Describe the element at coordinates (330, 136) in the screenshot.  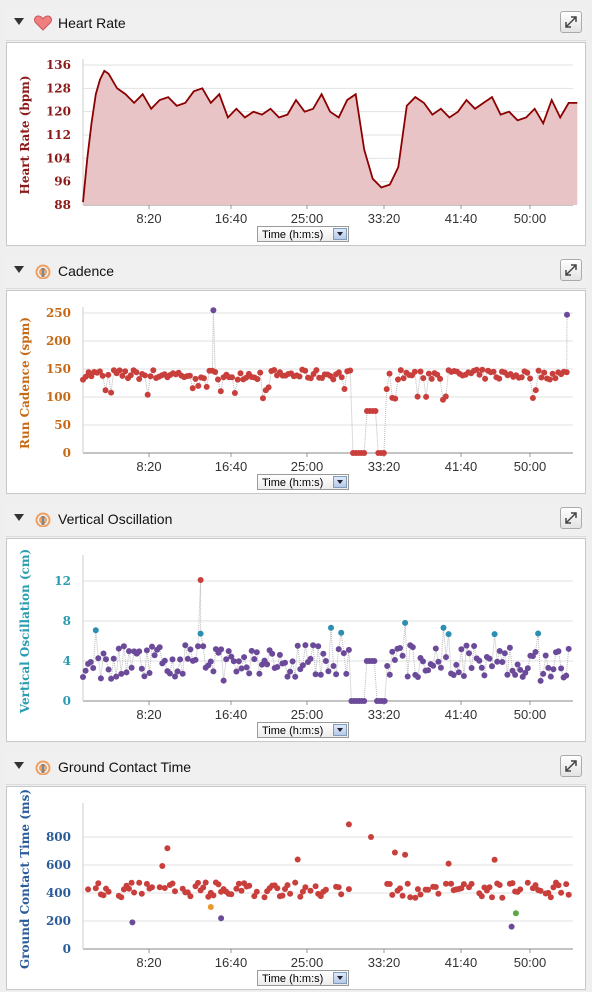
I see `heart-rate-line` at that location.